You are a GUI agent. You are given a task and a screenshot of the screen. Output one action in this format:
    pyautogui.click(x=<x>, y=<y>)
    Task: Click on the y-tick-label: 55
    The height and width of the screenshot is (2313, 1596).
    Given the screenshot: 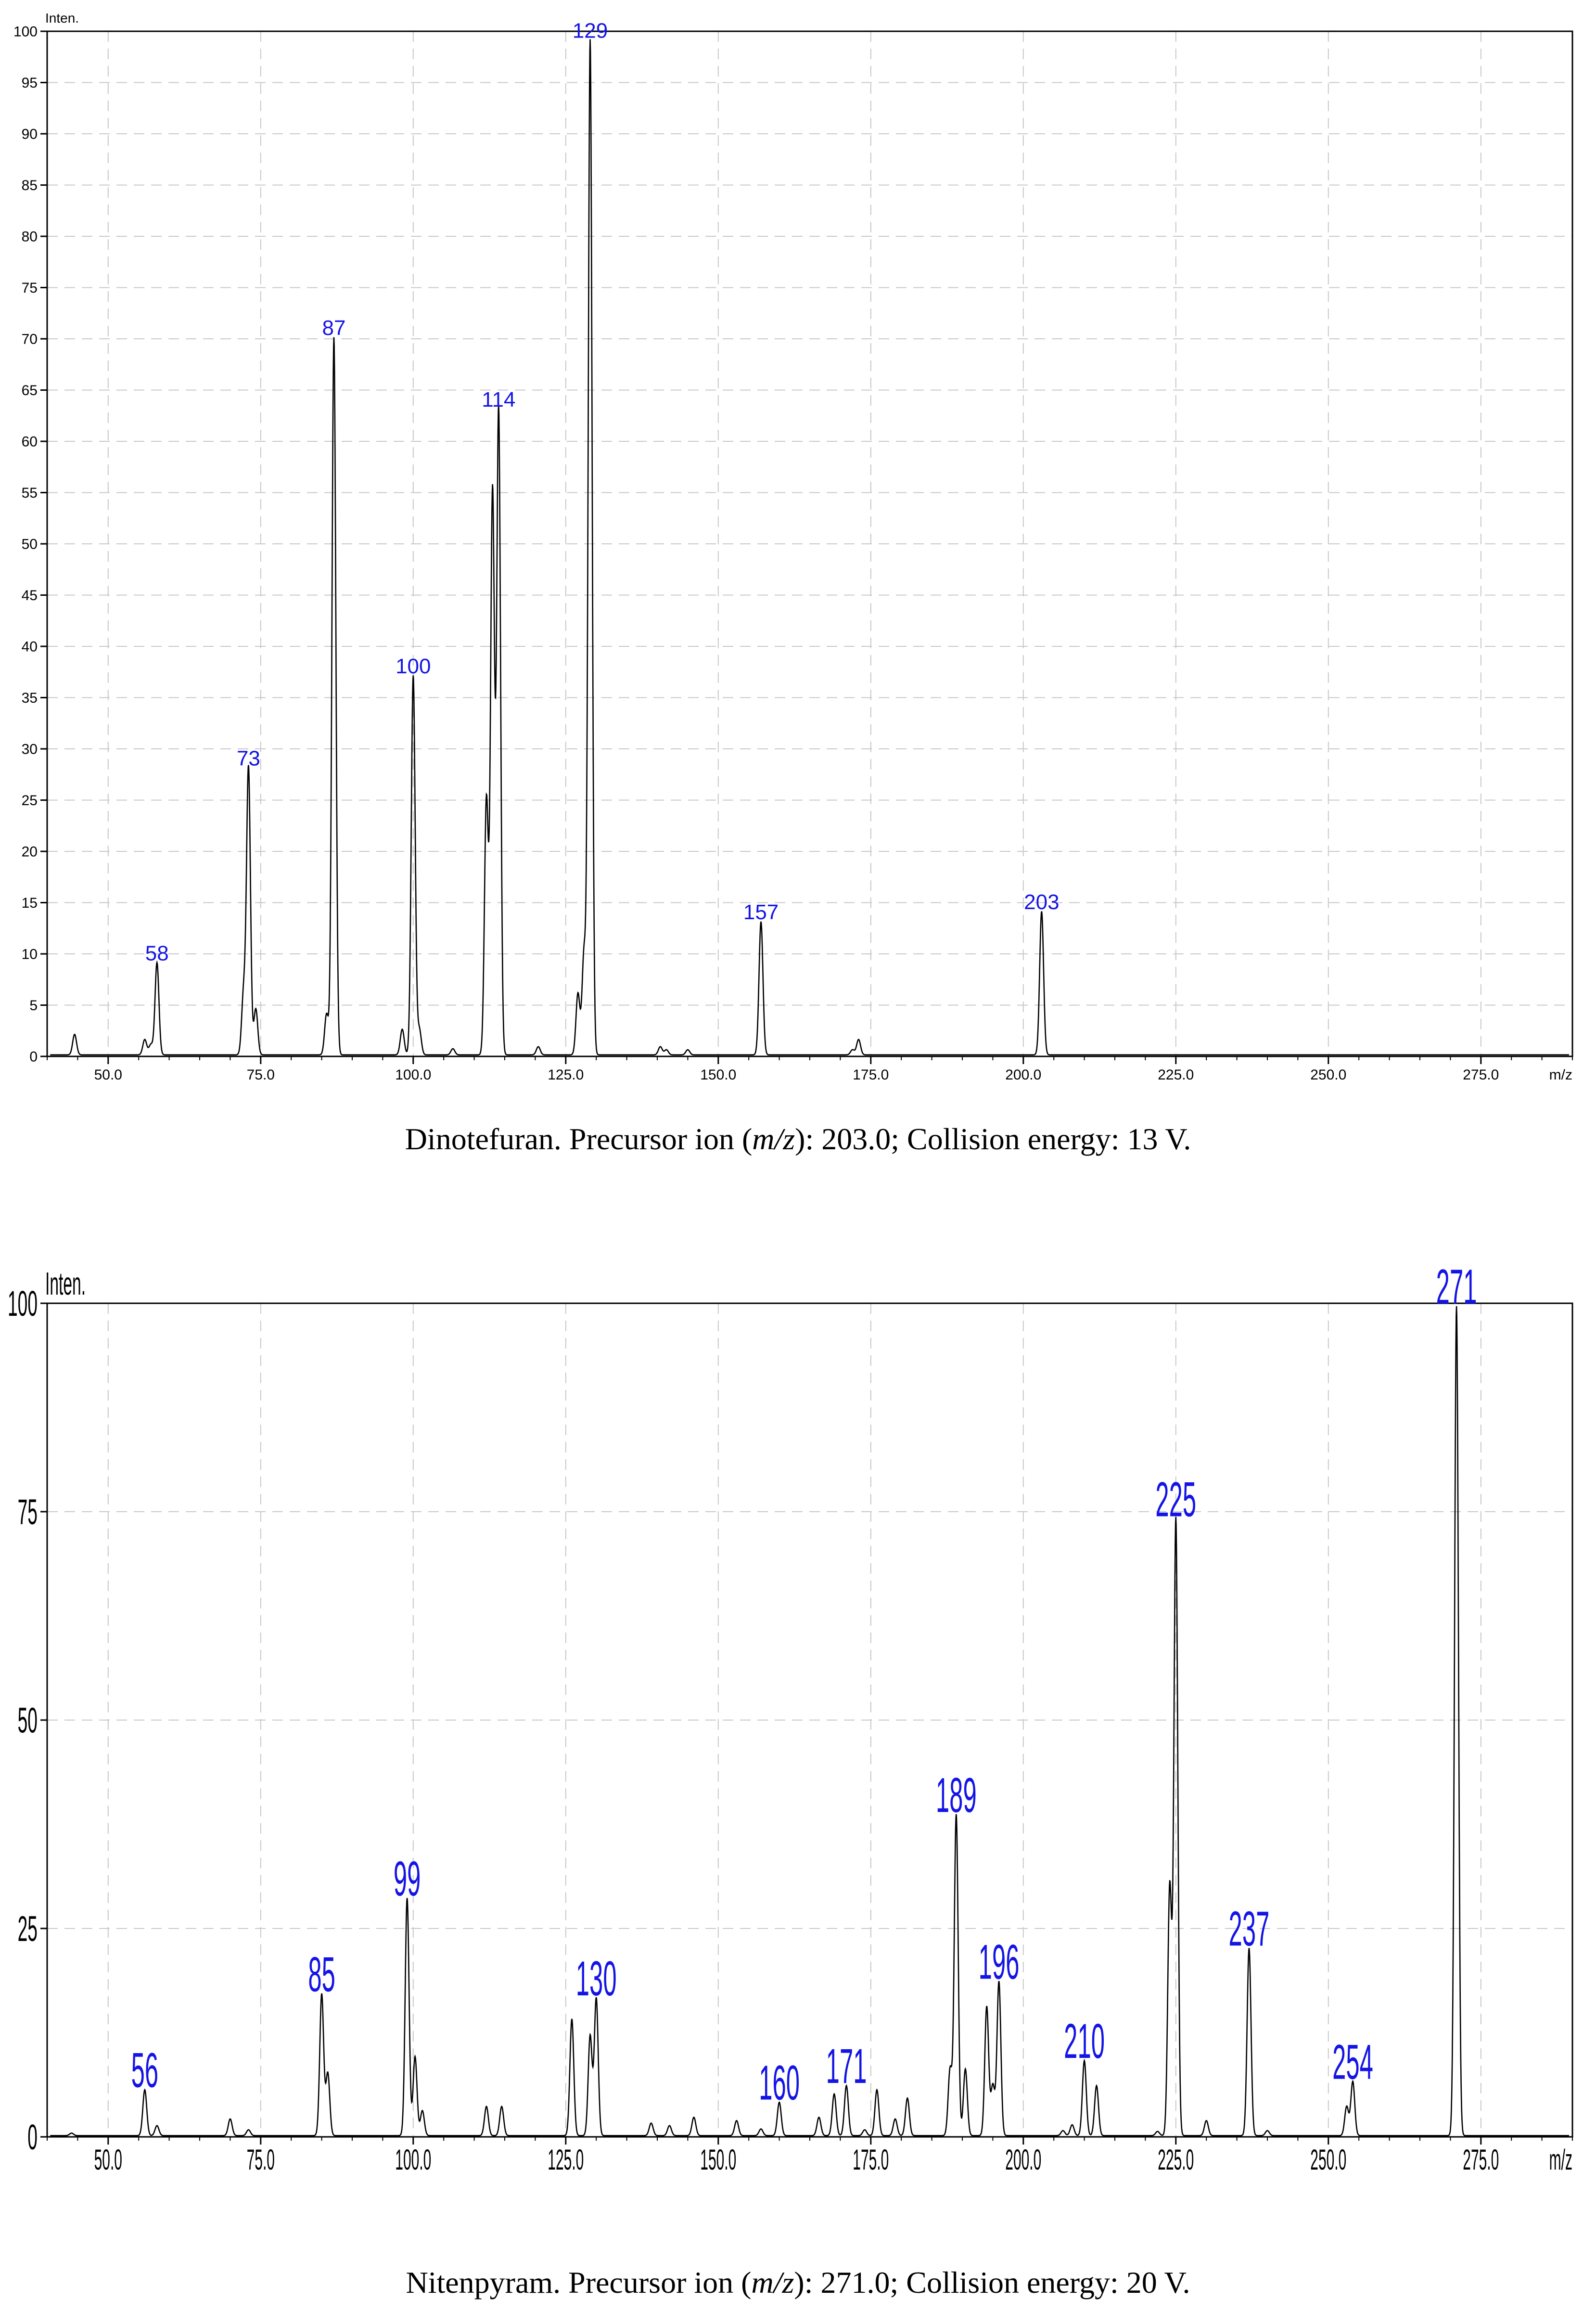 What is the action you would take?
    pyautogui.click(x=30, y=493)
    